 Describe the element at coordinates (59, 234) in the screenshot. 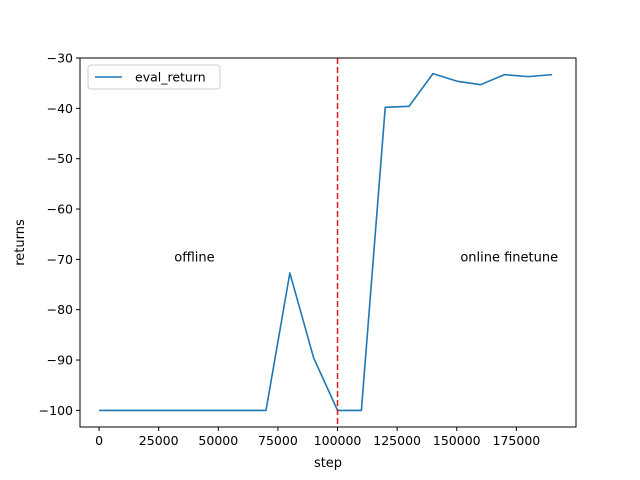

I see `y-axis: −100 −90 −80 −70 −60 −50 −40 −30` at that location.